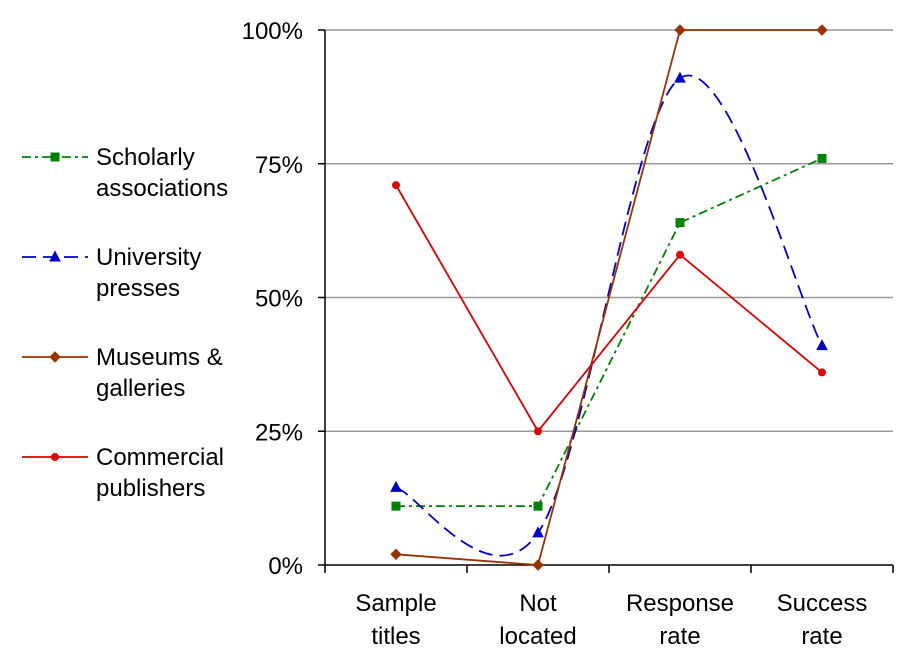 Image resolution: width=905 pixels, height=668 pixels. I want to click on legend-label: publishers, so click(150, 488).